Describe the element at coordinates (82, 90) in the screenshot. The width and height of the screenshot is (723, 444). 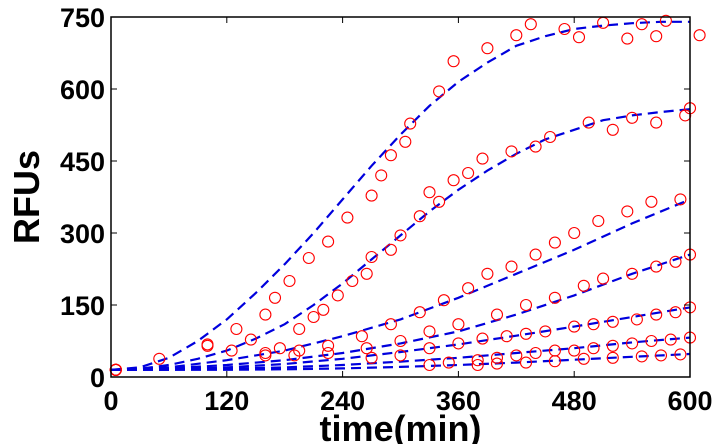
I see `y-tick-label: 600` at that location.